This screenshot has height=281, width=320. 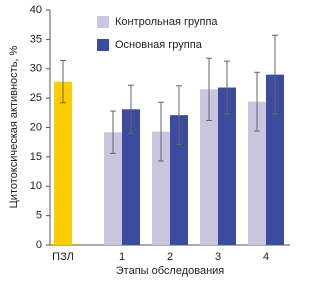 I want to click on x-tick-label: 3, so click(x=218, y=257).